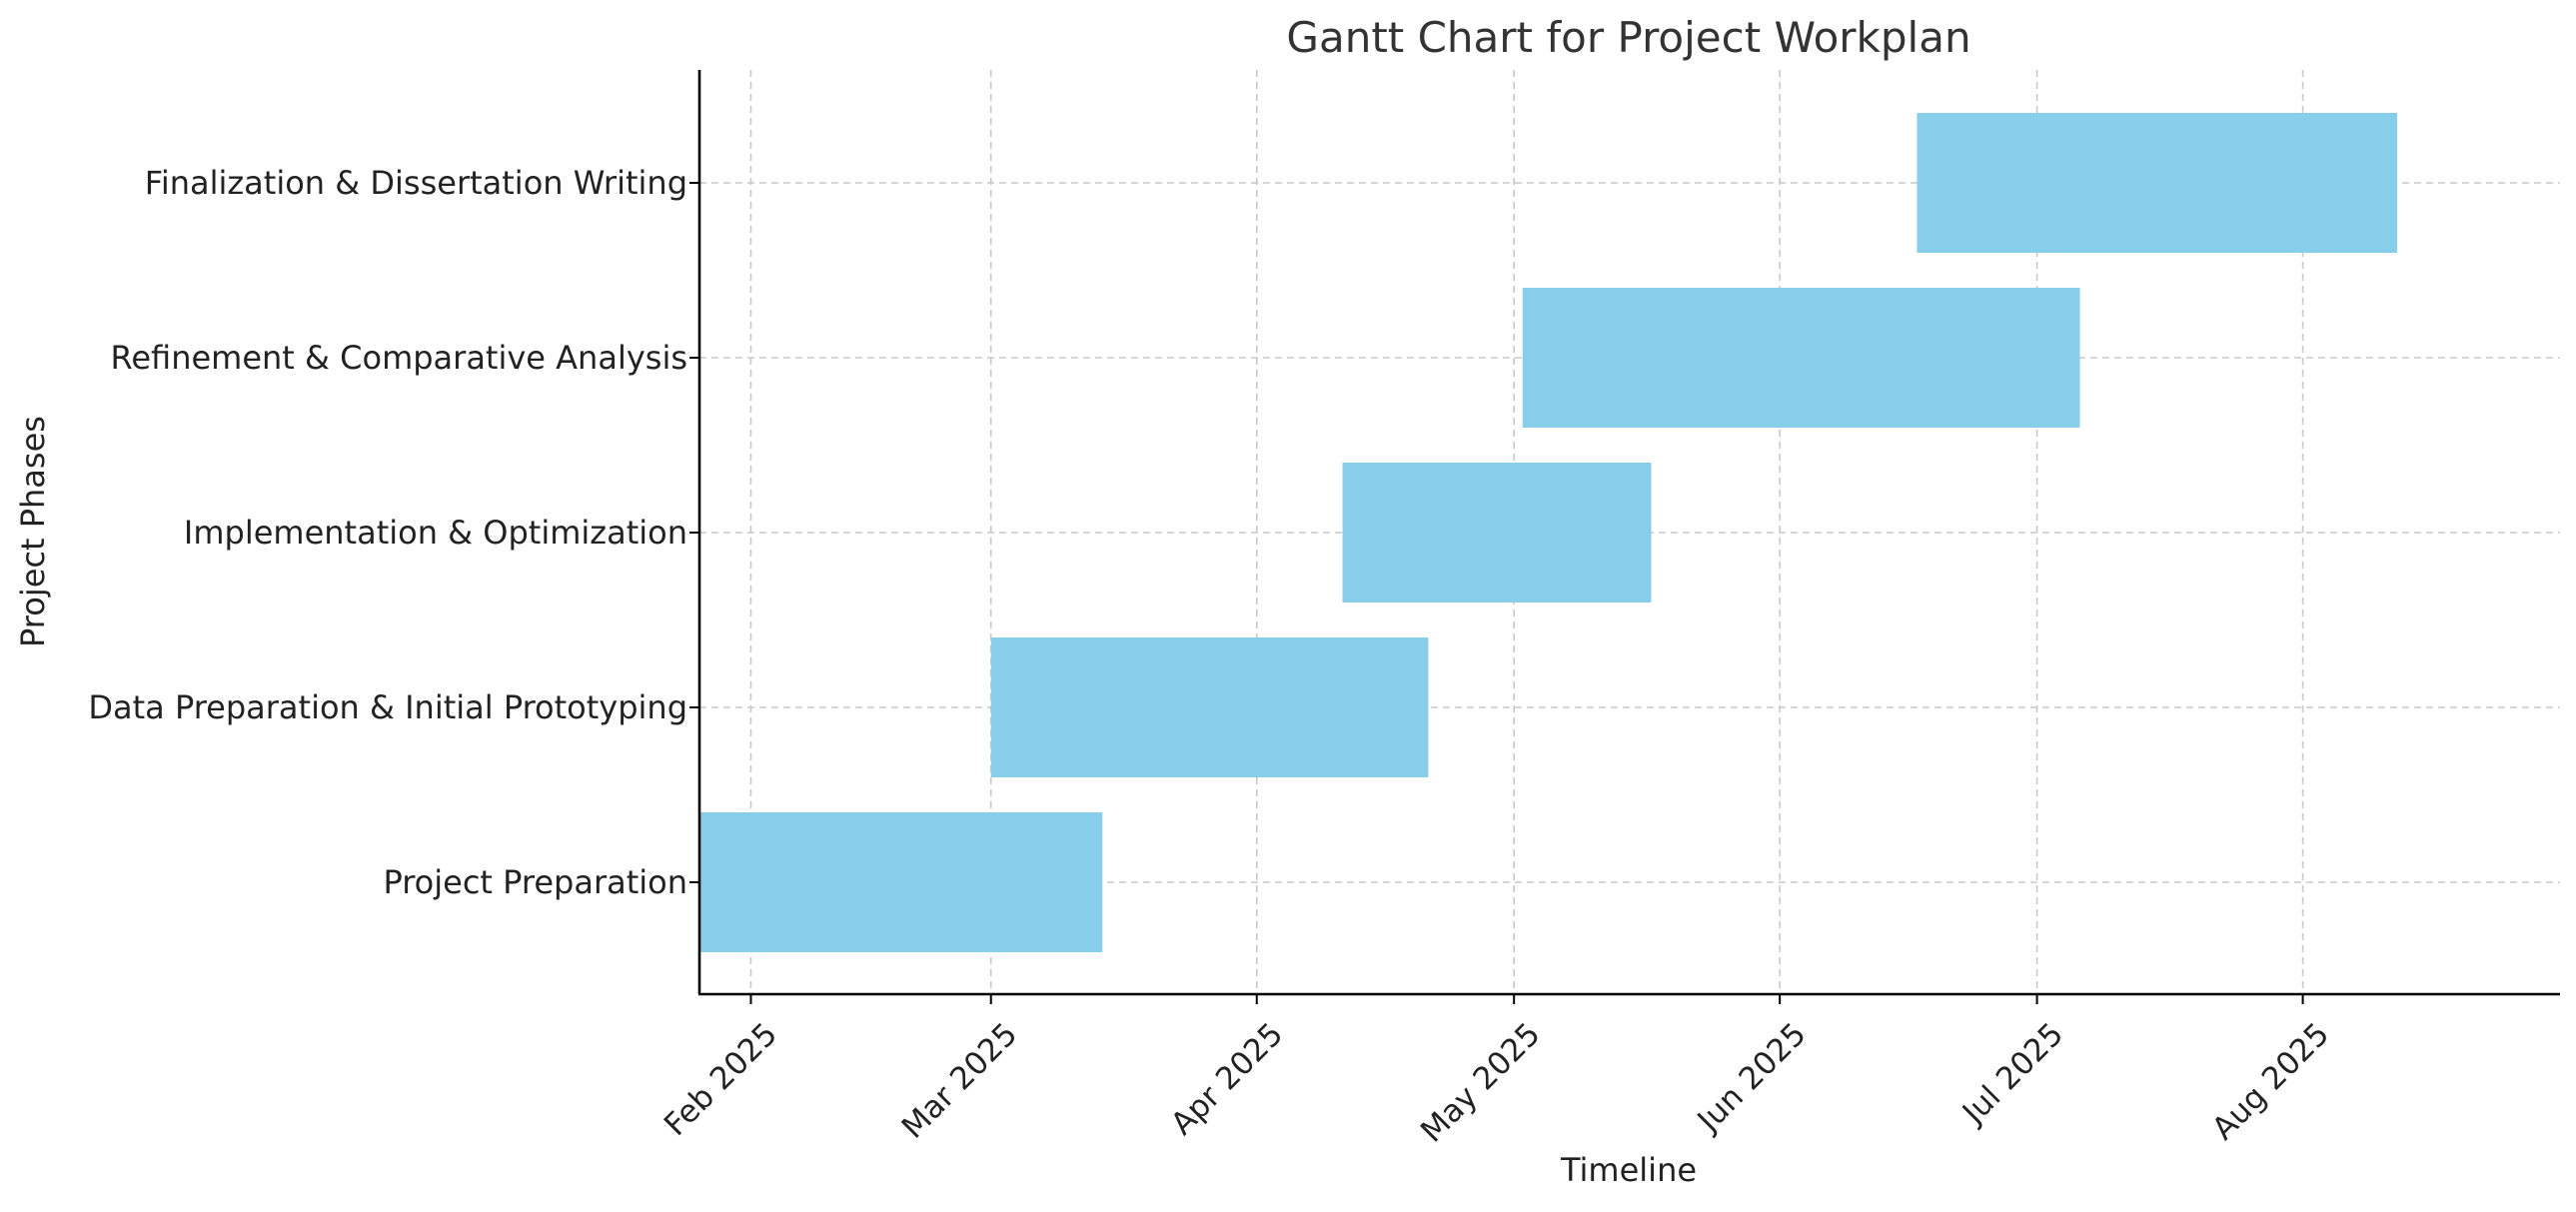 This screenshot has height=1212, width=2576. I want to click on x-tick-label: Aug 2025, so click(2270, 1081).